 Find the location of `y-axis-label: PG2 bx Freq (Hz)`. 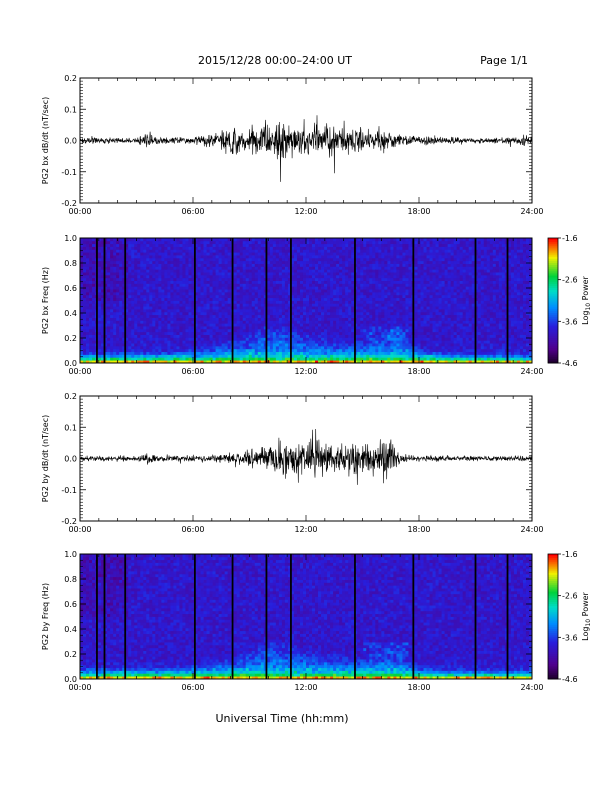

y-axis-label: PG2 bx Freq (Hz) is located at coordinates (45, 300).